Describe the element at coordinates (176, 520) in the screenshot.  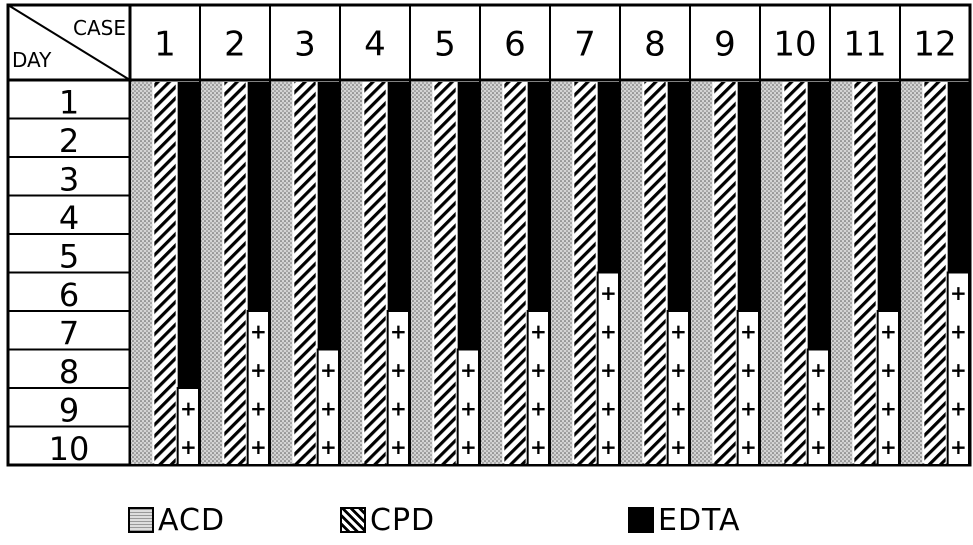
I see `legend-item-acd: ACD` at that location.